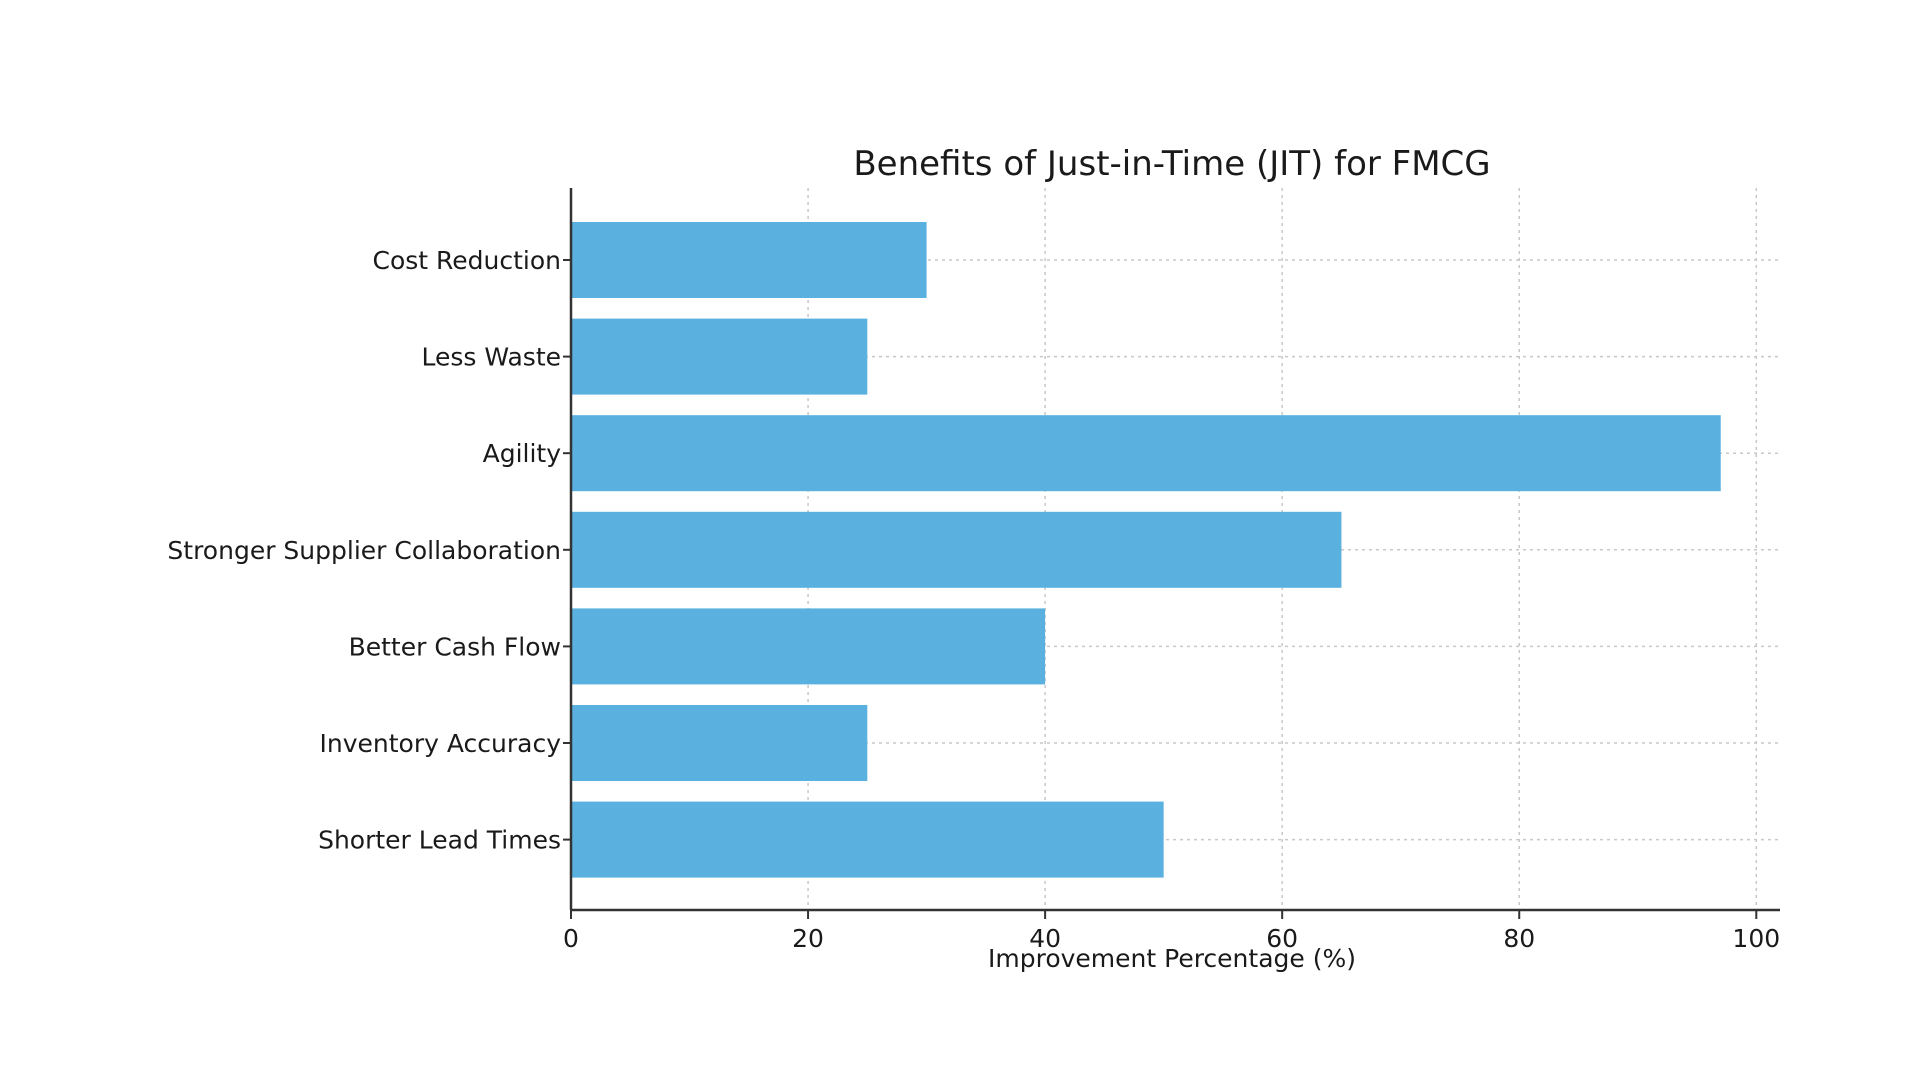 The width and height of the screenshot is (1920, 1084). What do you see at coordinates (1172, 958) in the screenshot?
I see `x-axis-title: Improvement Percentage (%)` at bounding box center [1172, 958].